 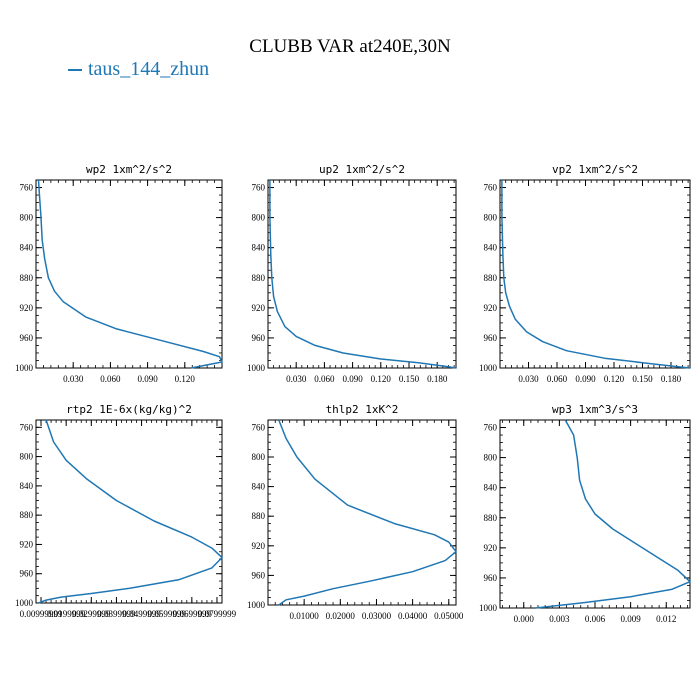 I want to click on x-tick-label: 0.03000, so click(x=377, y=616).